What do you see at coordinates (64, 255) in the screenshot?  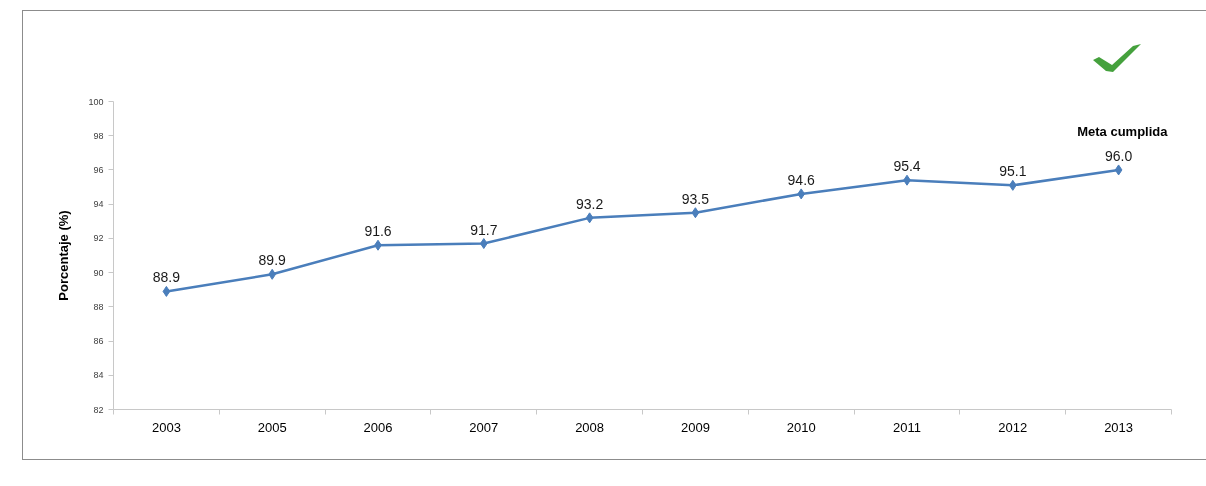 I see `y-axis-title: Porcentaje (%)` at bounding box center [64, 255].